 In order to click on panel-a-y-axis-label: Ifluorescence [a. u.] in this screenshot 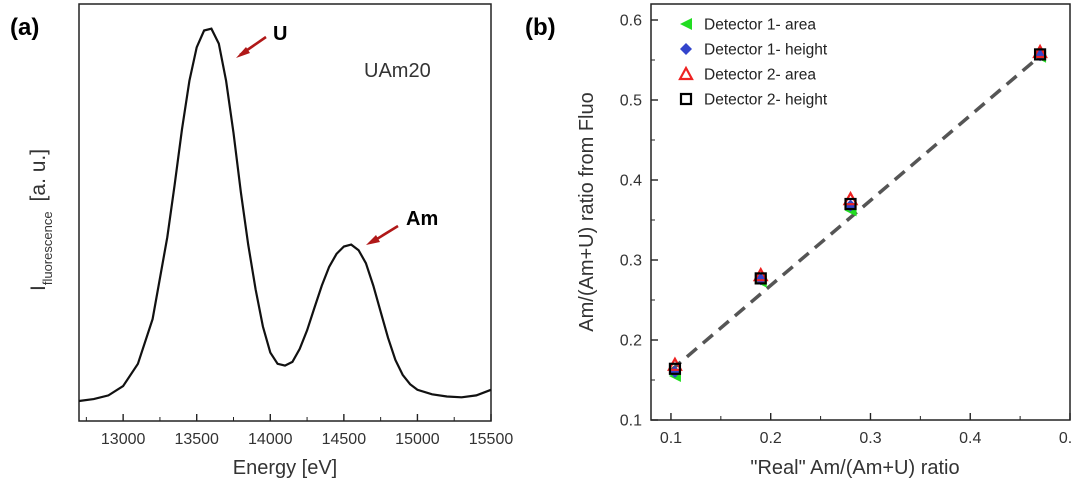, I will do `click(41, 220)`.